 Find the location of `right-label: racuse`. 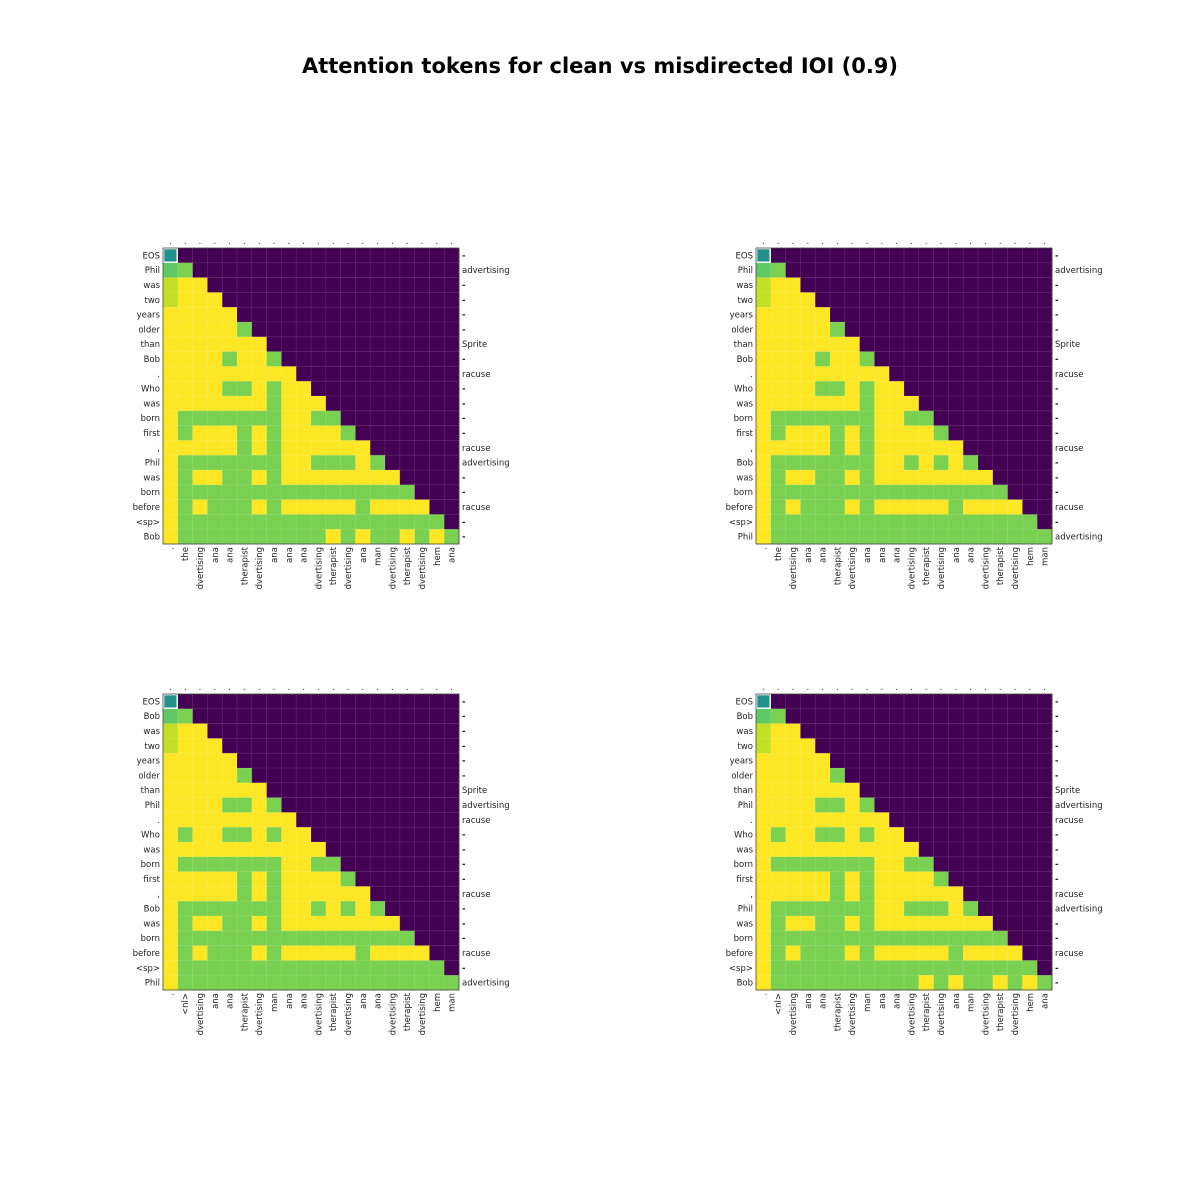

right-label: racuse is located at coordinates (476, 895).